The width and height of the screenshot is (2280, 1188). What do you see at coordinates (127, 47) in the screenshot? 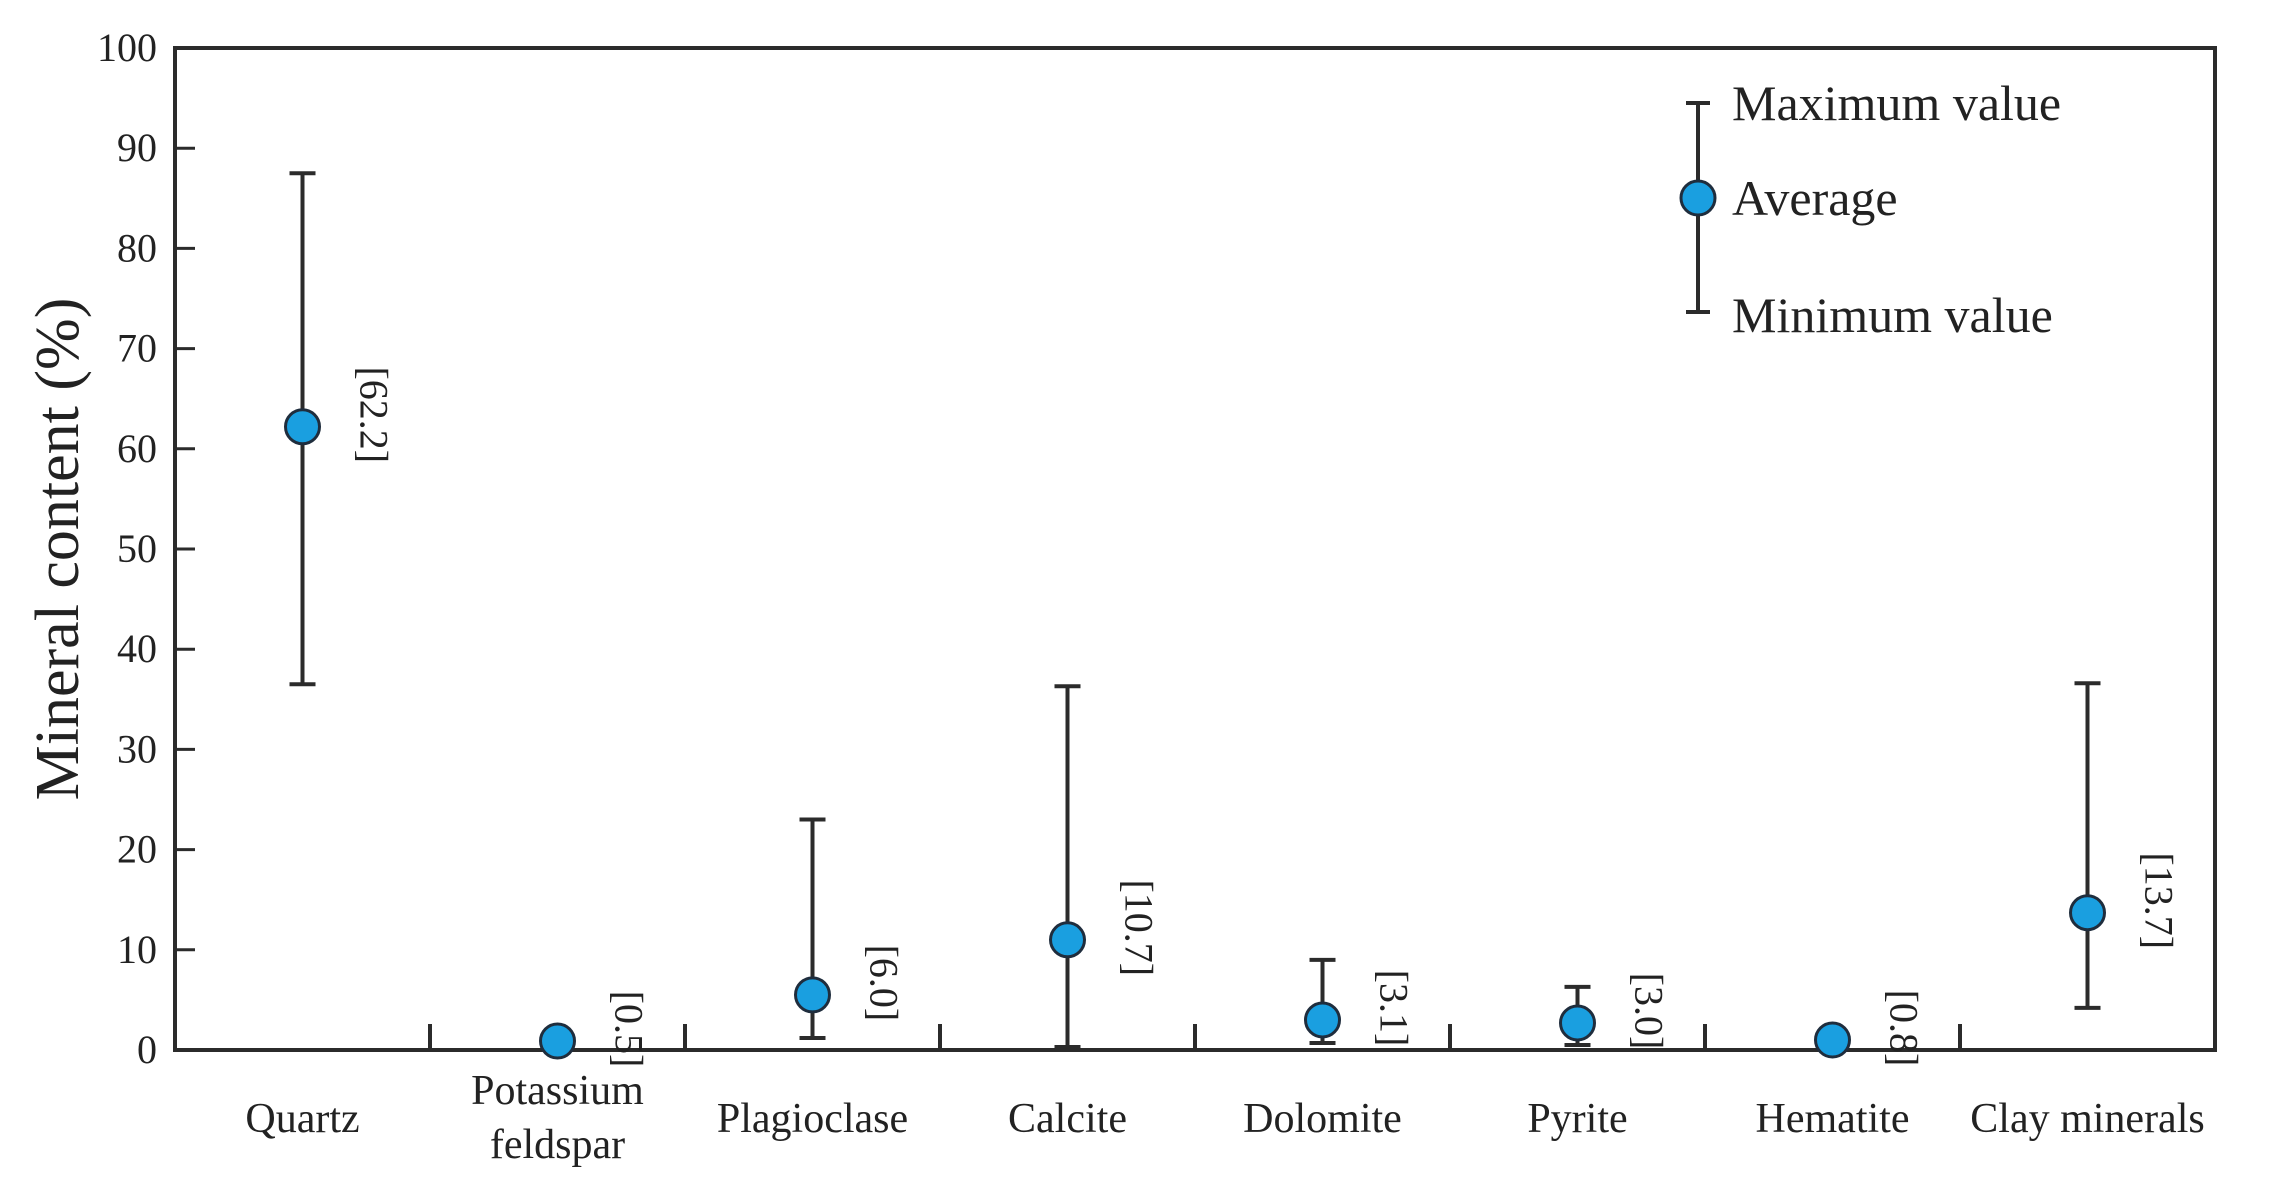
I see `y-tick-label-100: 100` at bounding box center [127, 47].